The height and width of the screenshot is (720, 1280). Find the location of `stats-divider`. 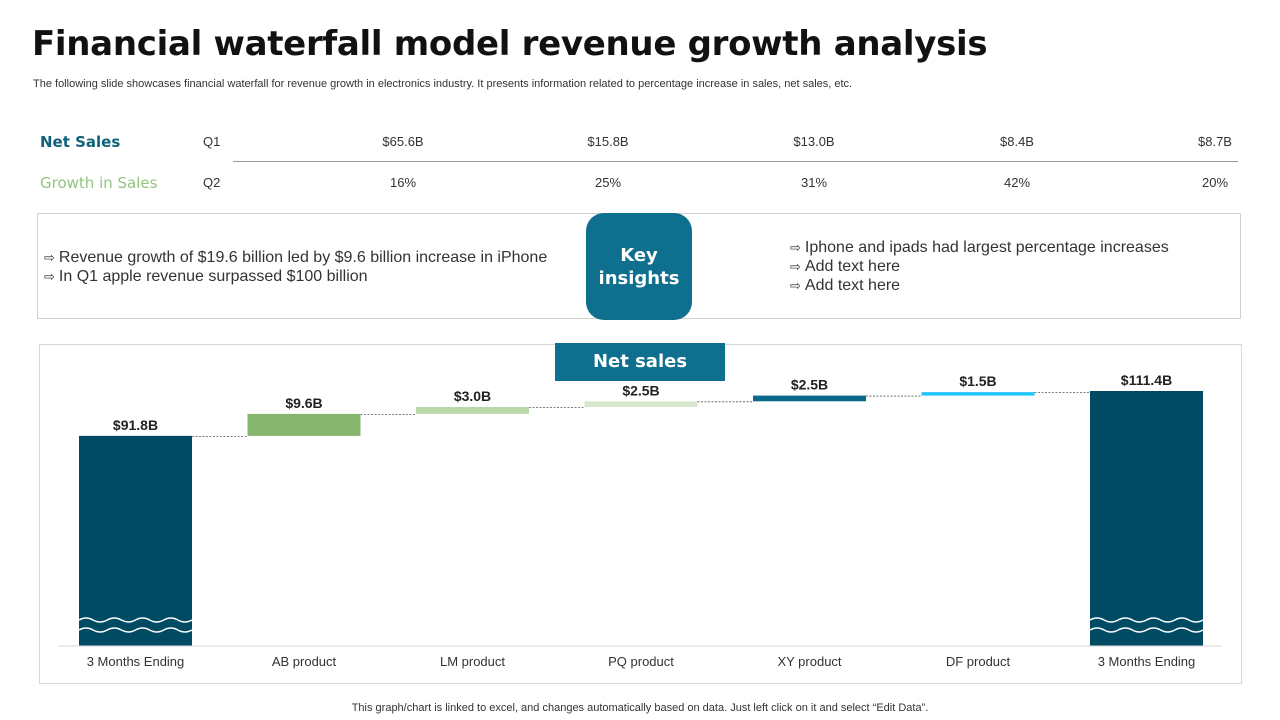

stats-divider is located at coordinates (735, 161).